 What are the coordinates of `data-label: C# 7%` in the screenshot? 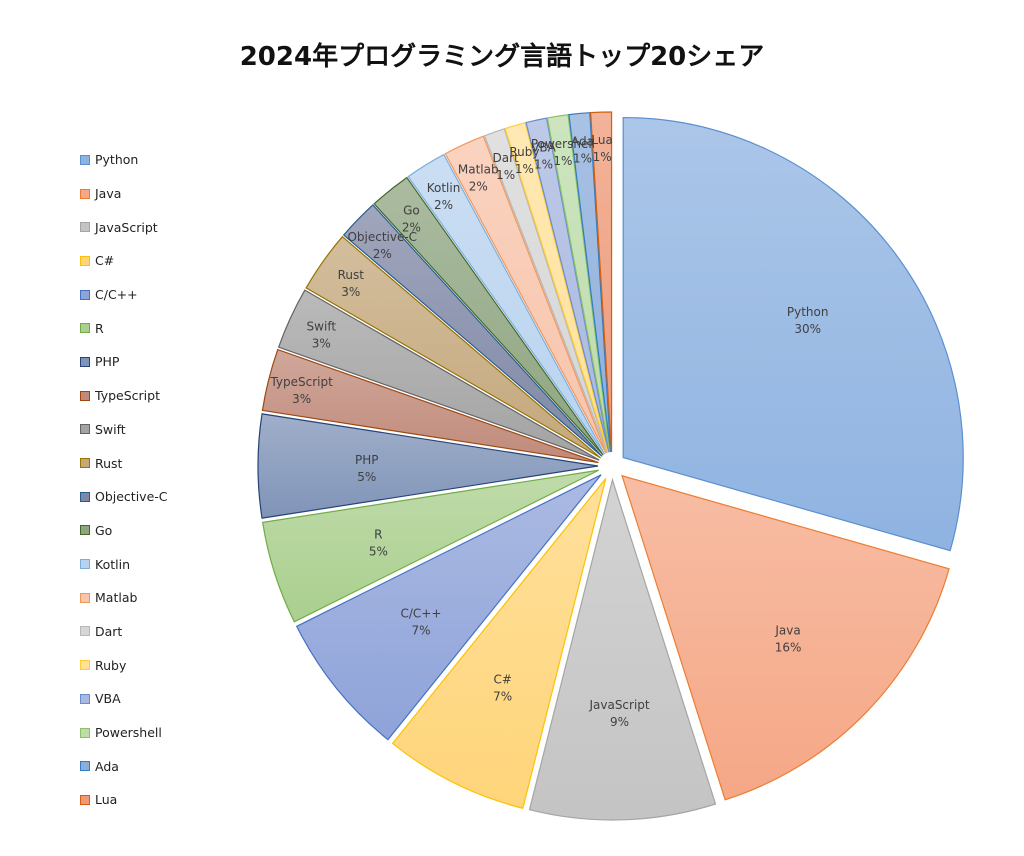 It's located at (502, 687).